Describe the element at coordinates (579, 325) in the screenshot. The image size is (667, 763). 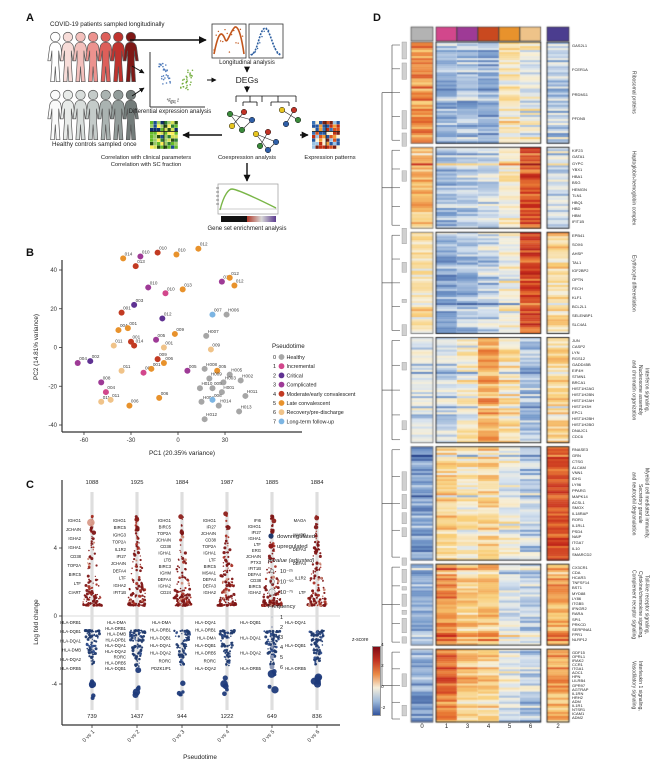
I see `heatmap-gene-label: SLC4A1` at that location.